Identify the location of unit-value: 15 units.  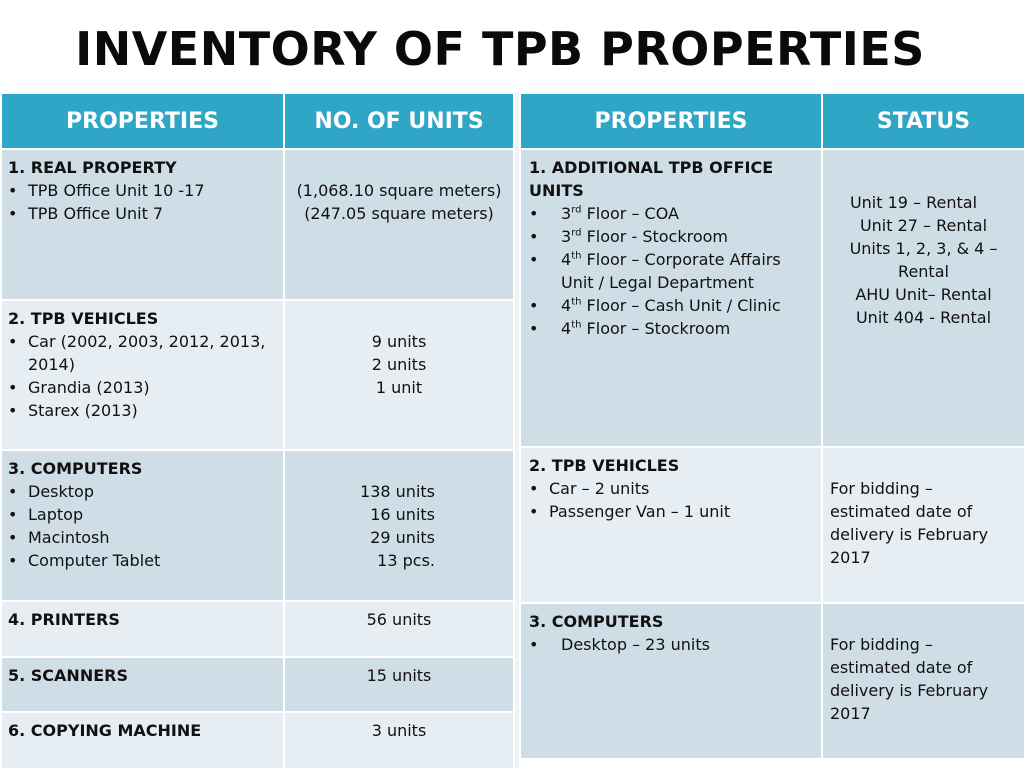
(399, 675).